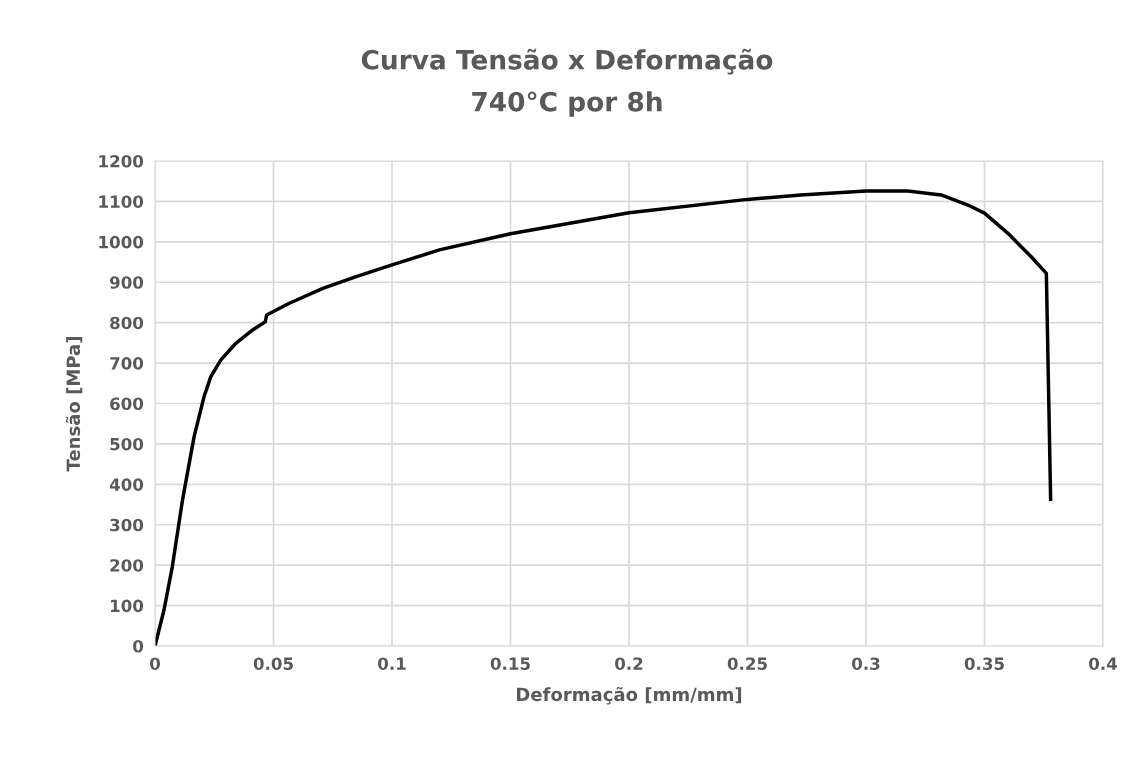  Describe the element at coordinates (121, 242) in the screenshot. I see `y-tick-label: 1000` at that location.